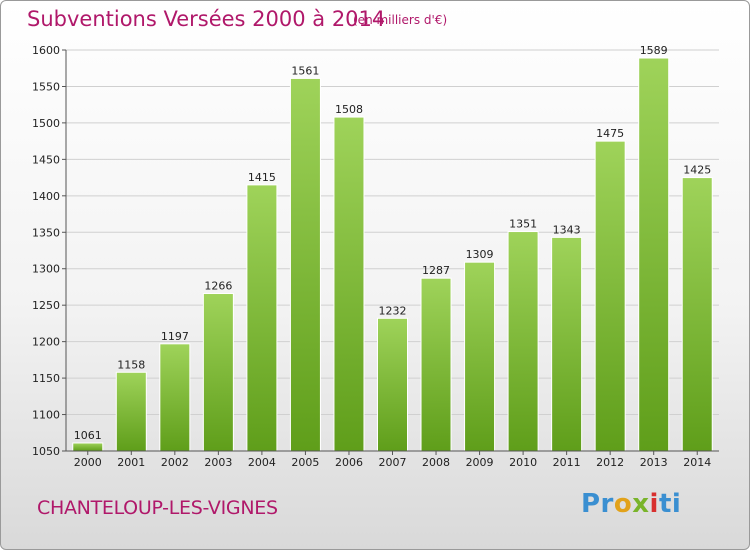 Image resolution: width=750 pixels, height=550 pixels. I want to click on commune-name: CHANTELOUP-LES-VIGNES, so click(157, 508).